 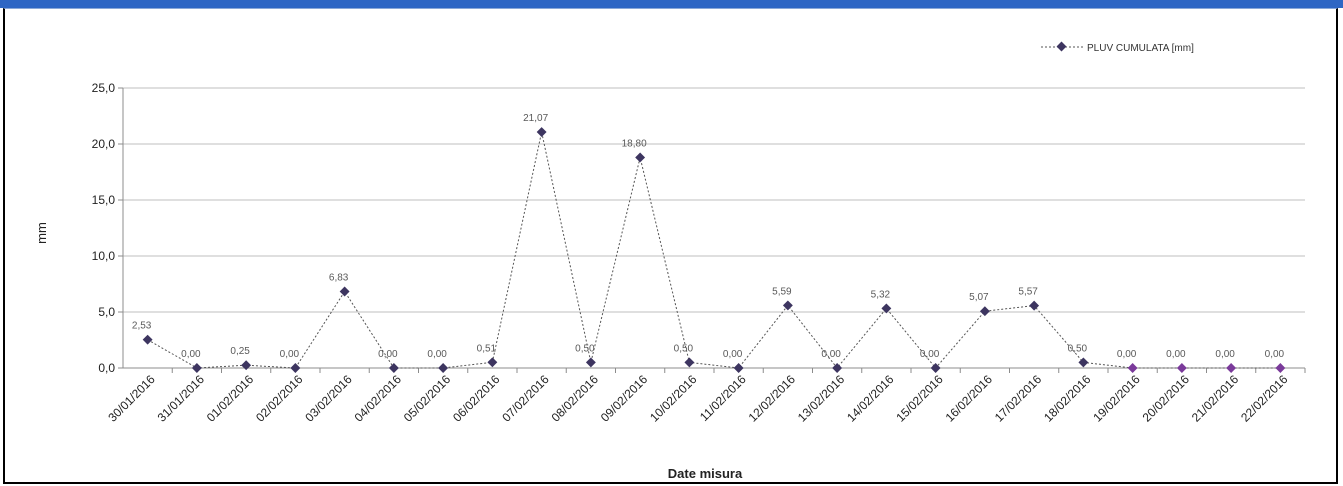 What do you see at coordinates (104, 144) in the screenshot?
I see `y-tick-label: 20,0` at bounding box center [104, 144].